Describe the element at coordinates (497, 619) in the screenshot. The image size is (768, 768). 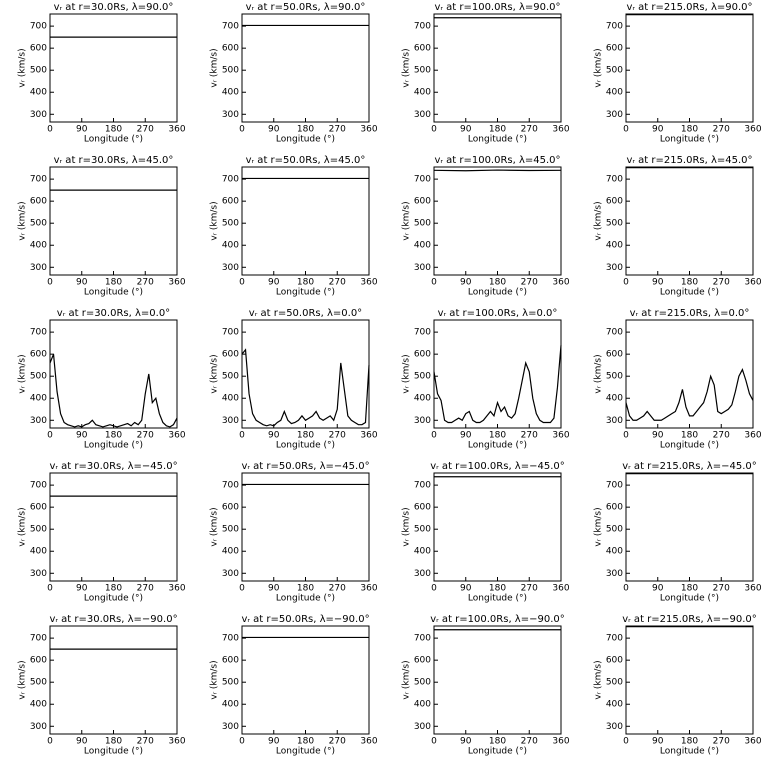
I see `chart-title: vᵣ at r=100.0Rs, λ=−90.0°` at that location.